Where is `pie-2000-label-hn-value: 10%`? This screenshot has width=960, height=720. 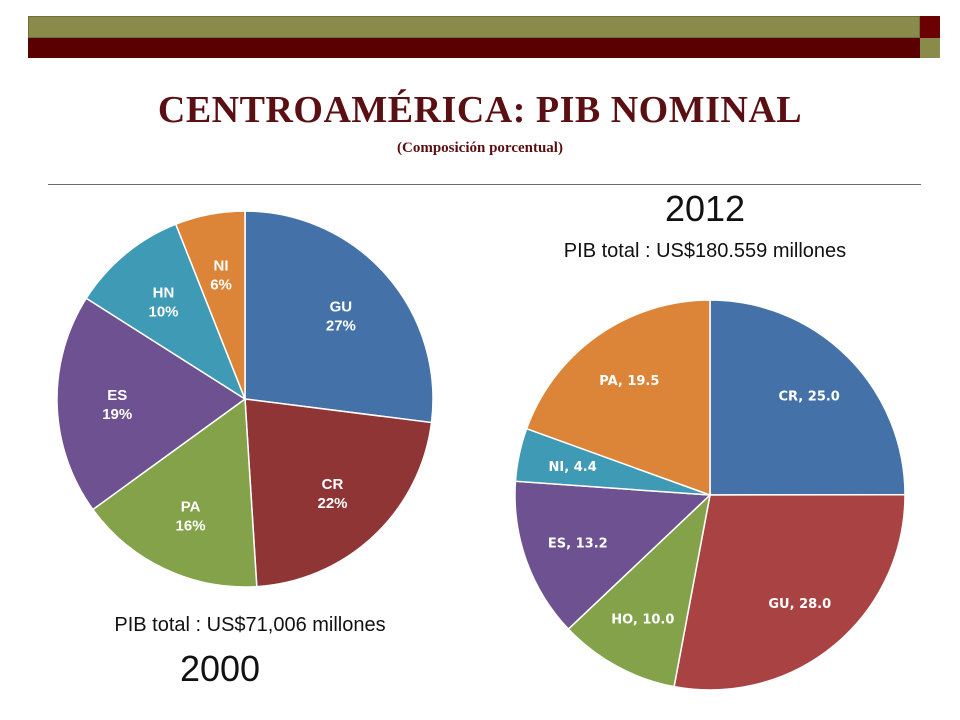
pie-2000-label-hn-value: 10% is located at coordinates (163, 311).